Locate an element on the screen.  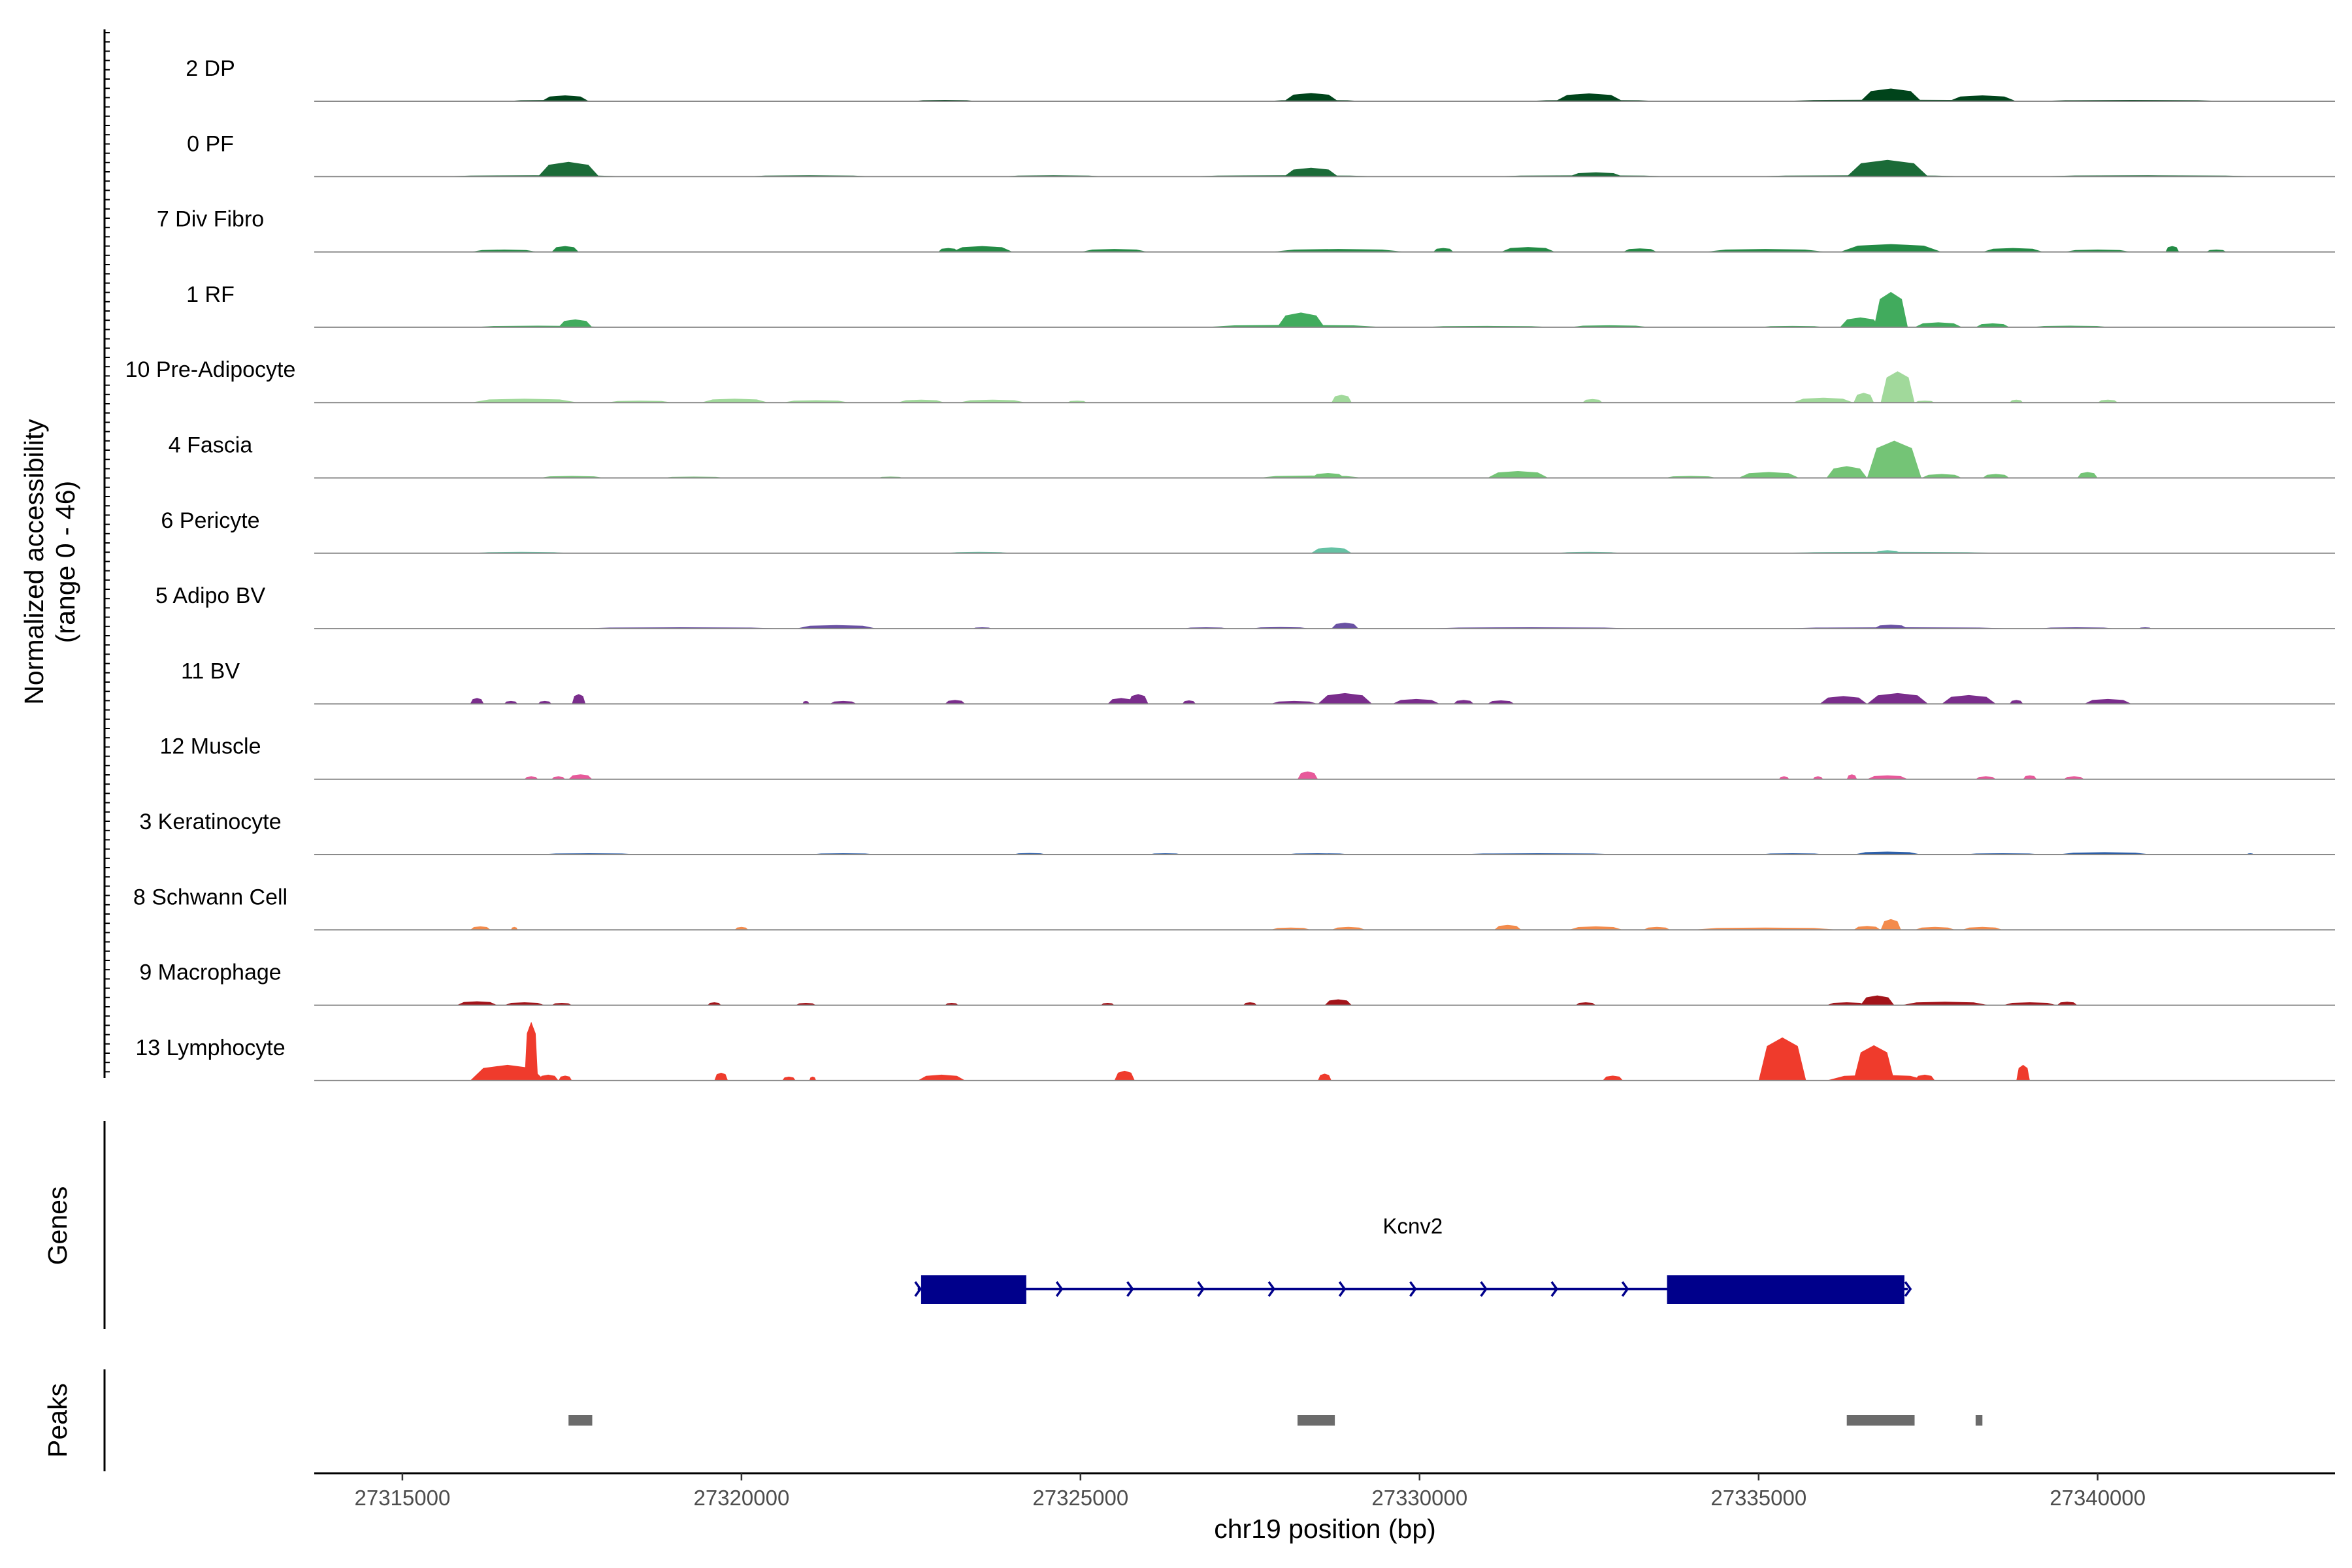
track-14: 13 Lymphocyte is located at coordinates (1235, 1051).